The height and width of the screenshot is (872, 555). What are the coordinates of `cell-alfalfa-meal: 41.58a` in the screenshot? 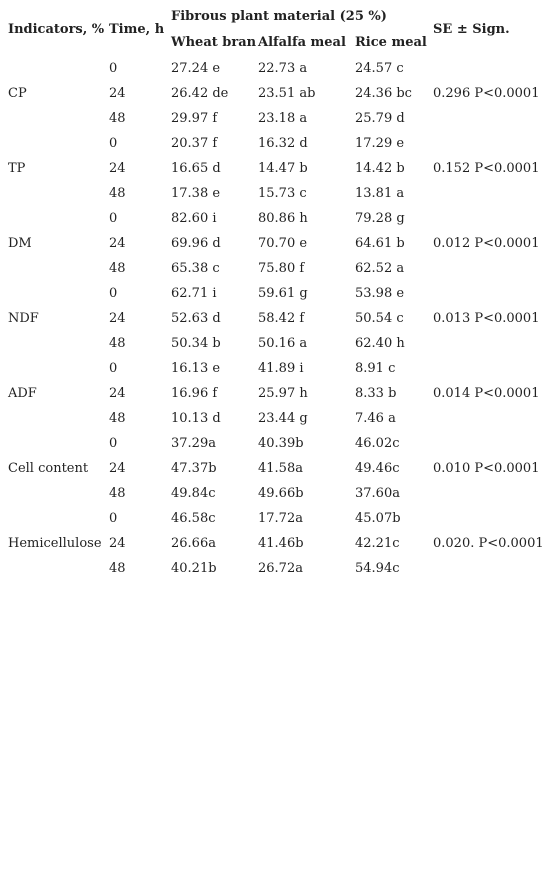 It's located at (280, 468).